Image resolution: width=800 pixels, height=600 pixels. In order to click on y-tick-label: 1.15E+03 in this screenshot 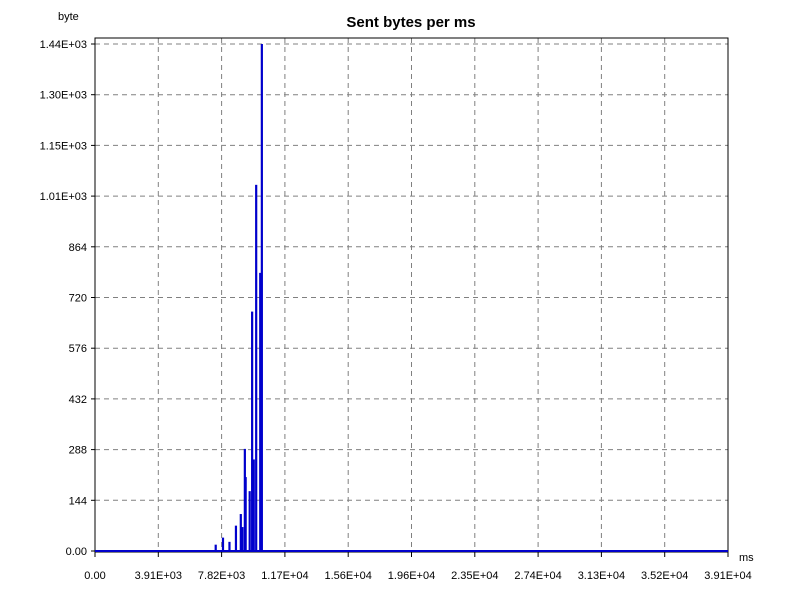, I will do `click(63, 146)`.